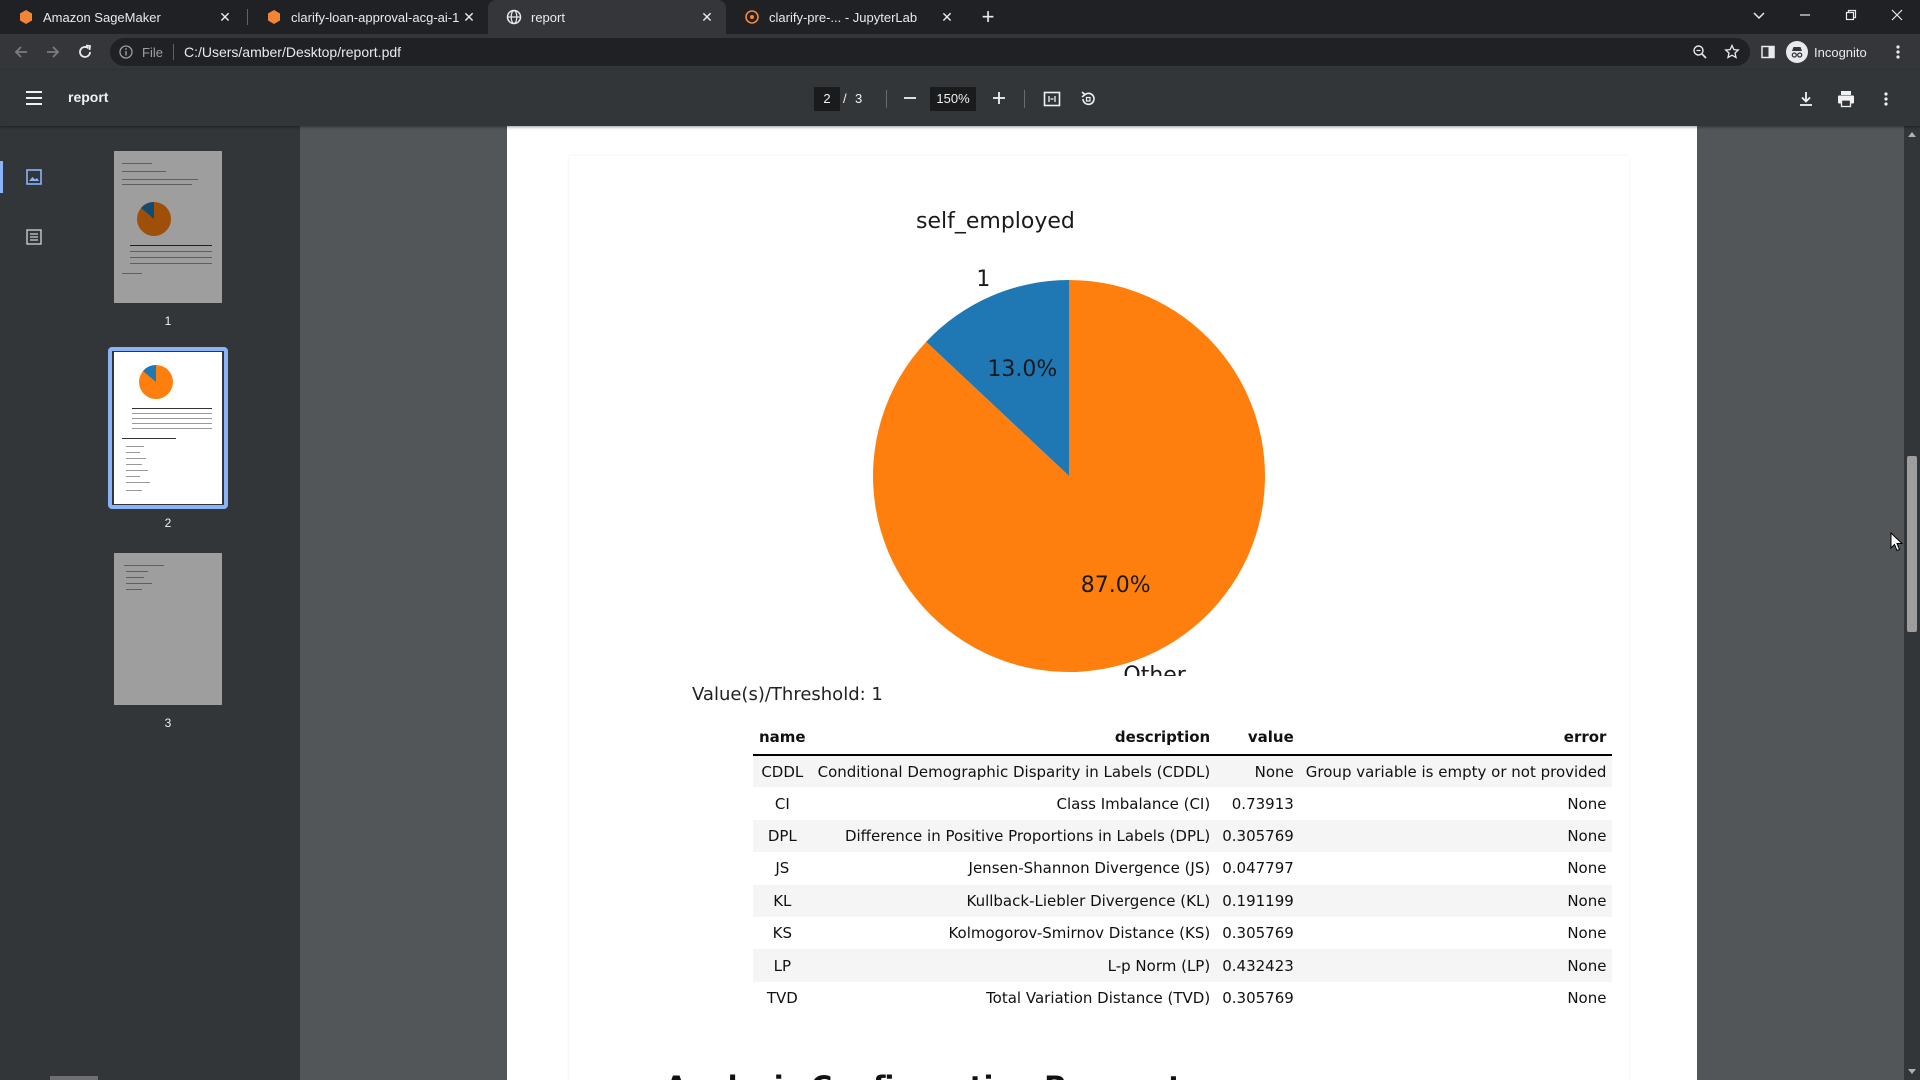  What do you see at coordinates (1014, 900) in the screenshot?
I see `cell-description: Kullback-Liebler Divergence (KL)` at bounding box center [1014, 900].